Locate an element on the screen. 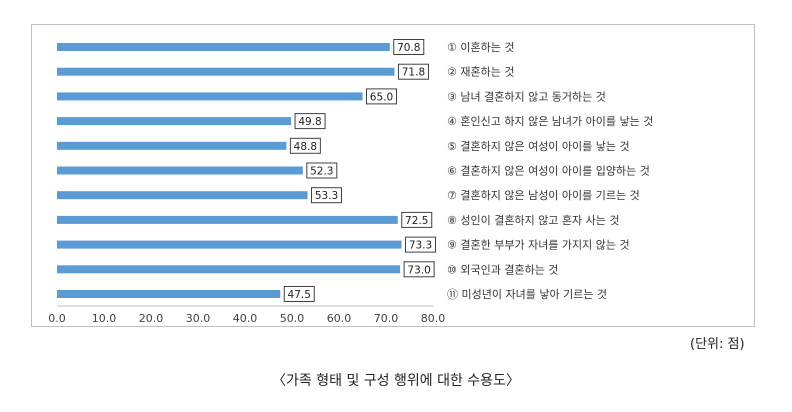  category-label: ② 재혼하는 것 is located at coordinates (480, 72).